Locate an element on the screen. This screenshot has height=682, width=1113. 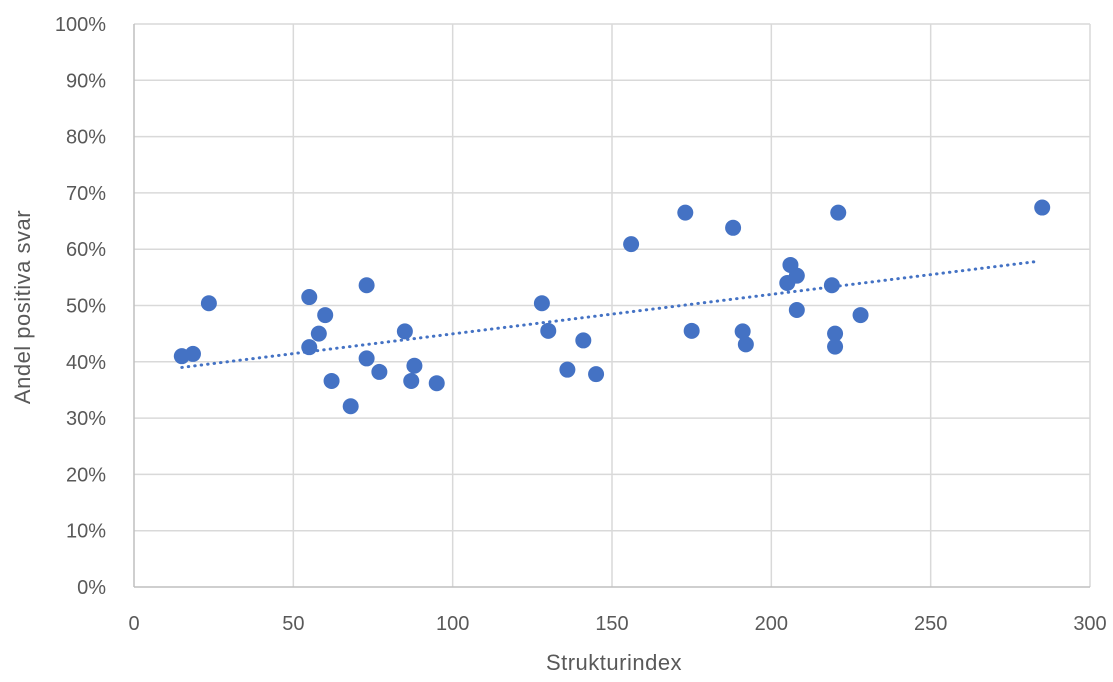
y-tick-label: 20% is located at coordinates (86, 475).